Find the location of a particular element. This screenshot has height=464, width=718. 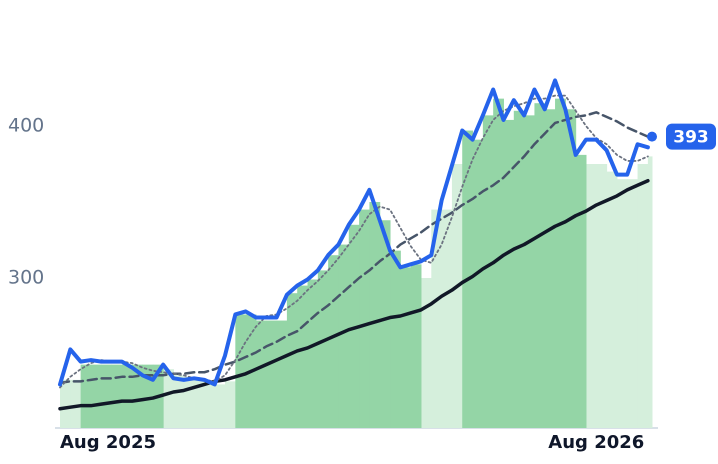

y-tick-label: 300 is located at coordinates (26, 278).